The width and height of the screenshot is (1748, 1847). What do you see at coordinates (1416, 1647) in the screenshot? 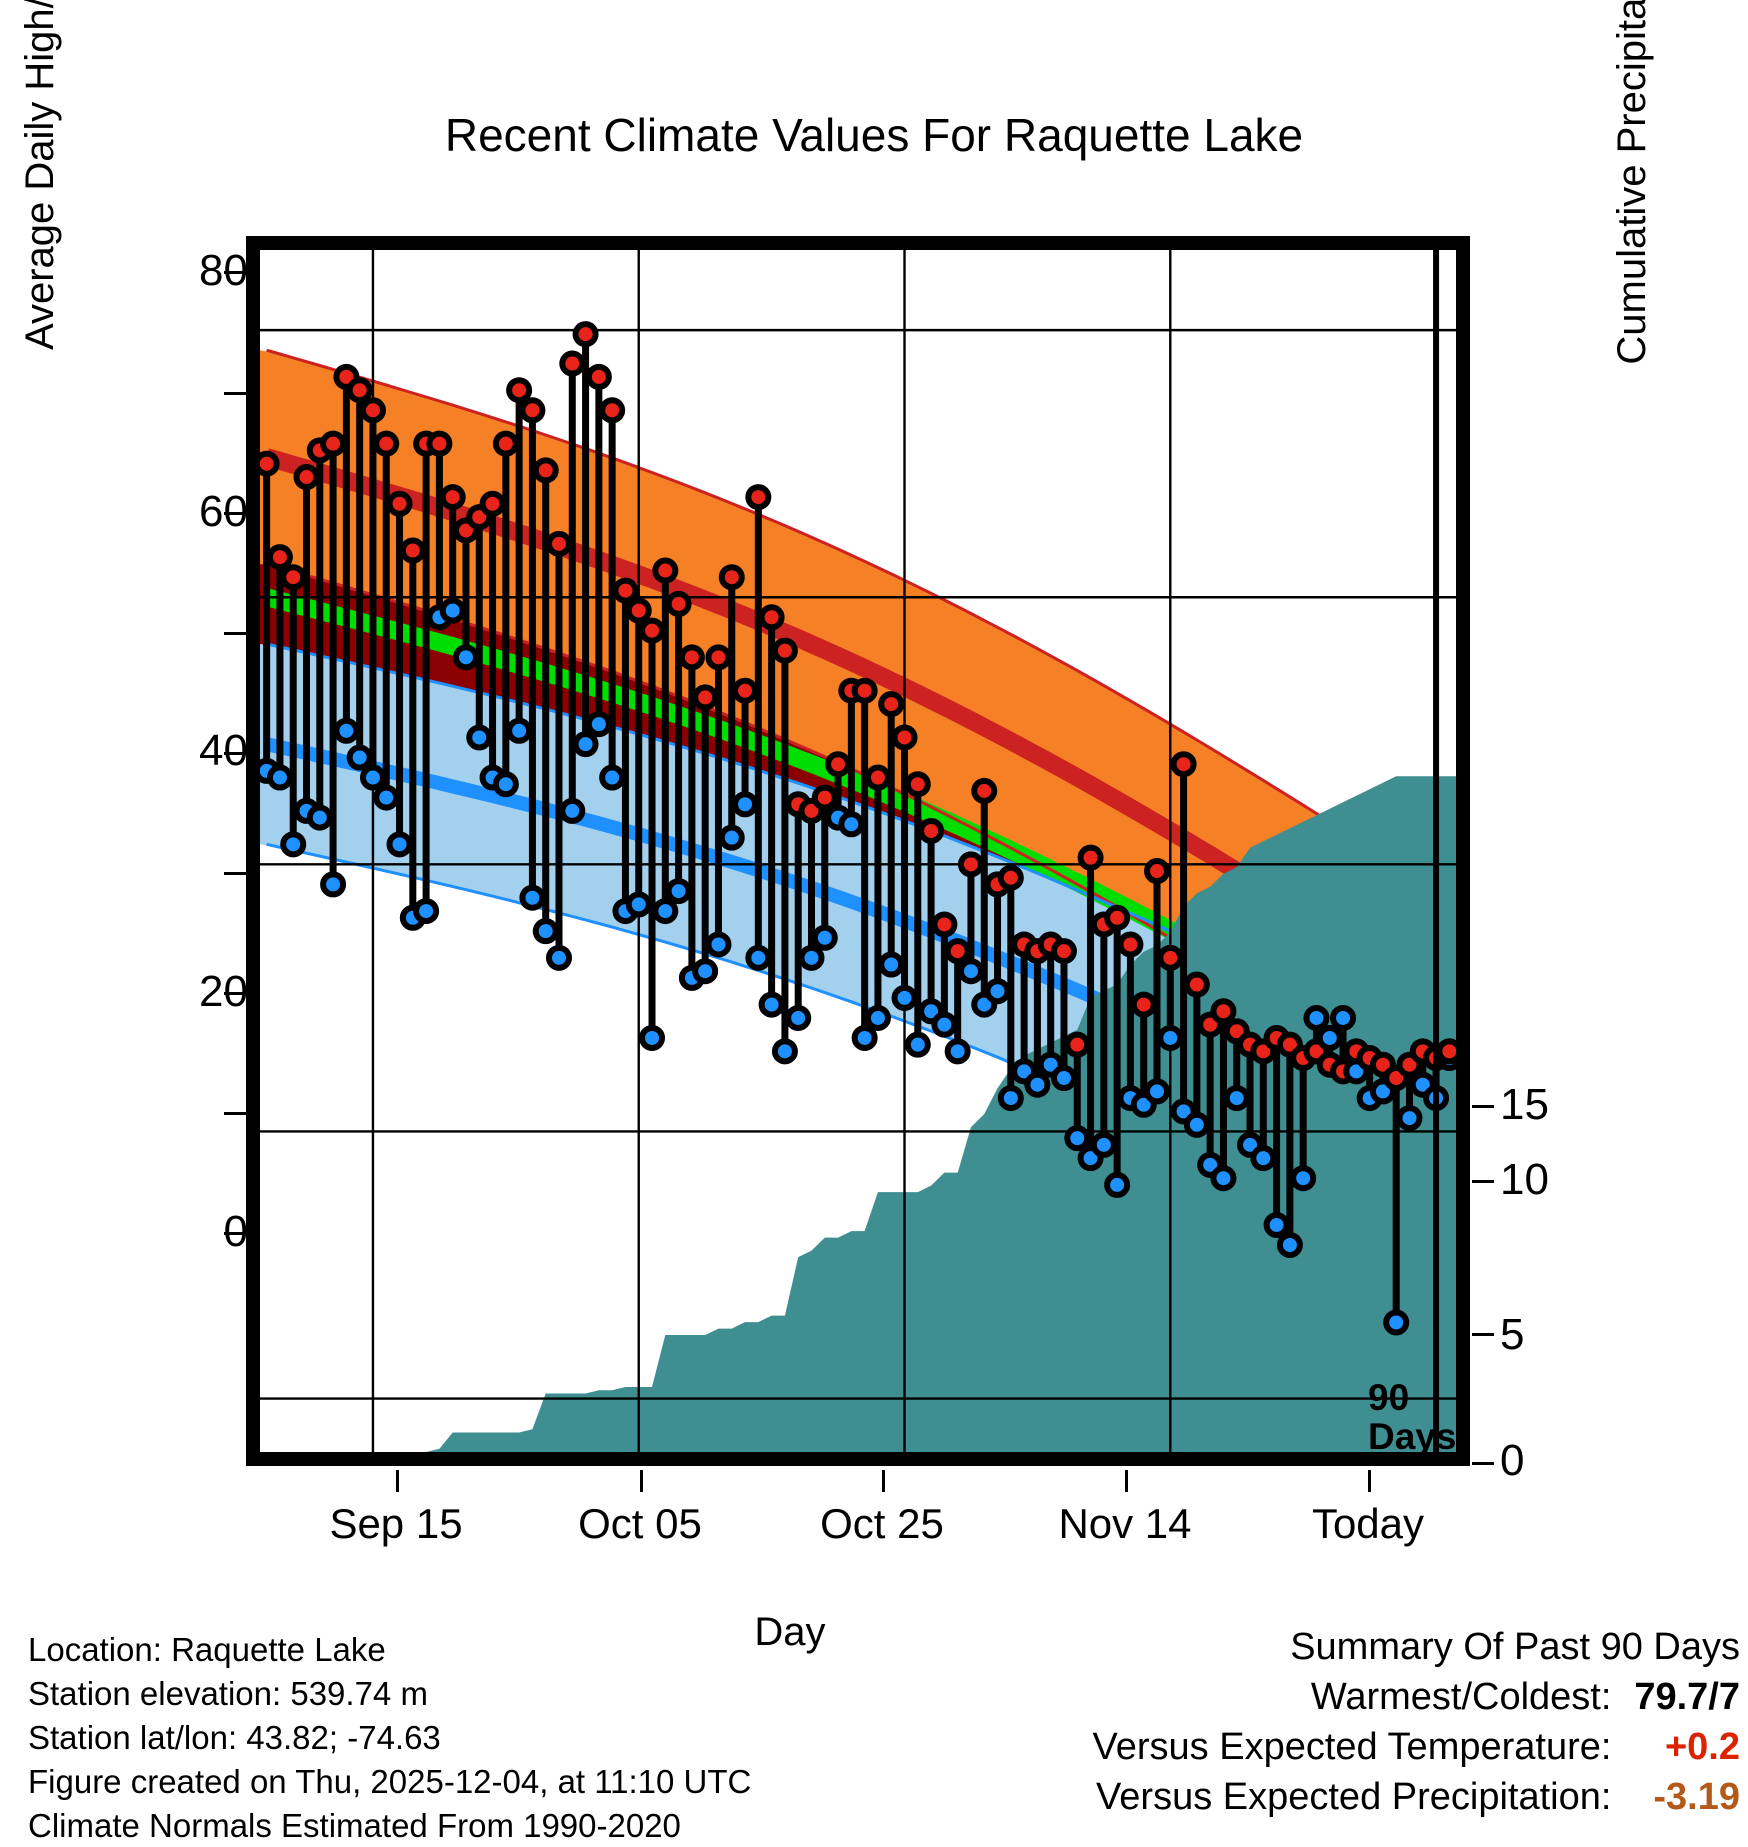
I see `summary-heading: Summary Of Past 90 Days` at bounding box center [1416, 1647].